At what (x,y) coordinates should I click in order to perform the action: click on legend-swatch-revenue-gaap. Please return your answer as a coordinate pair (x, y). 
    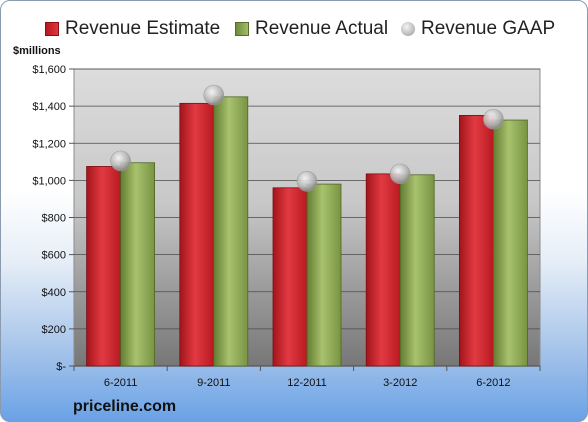
    Looking at the image, I should click on (408, 29).